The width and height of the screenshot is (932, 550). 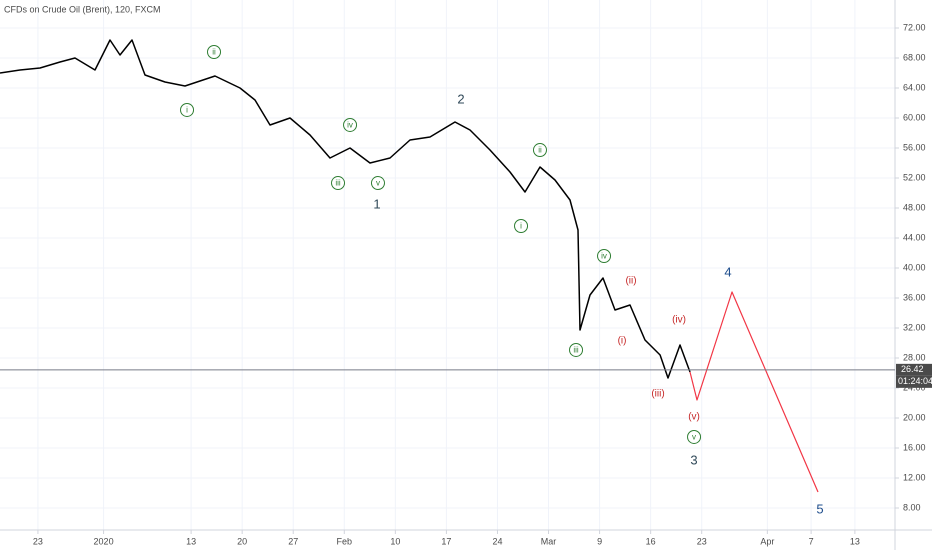 I want to click on price-line-series, so click(x=754, y=392).